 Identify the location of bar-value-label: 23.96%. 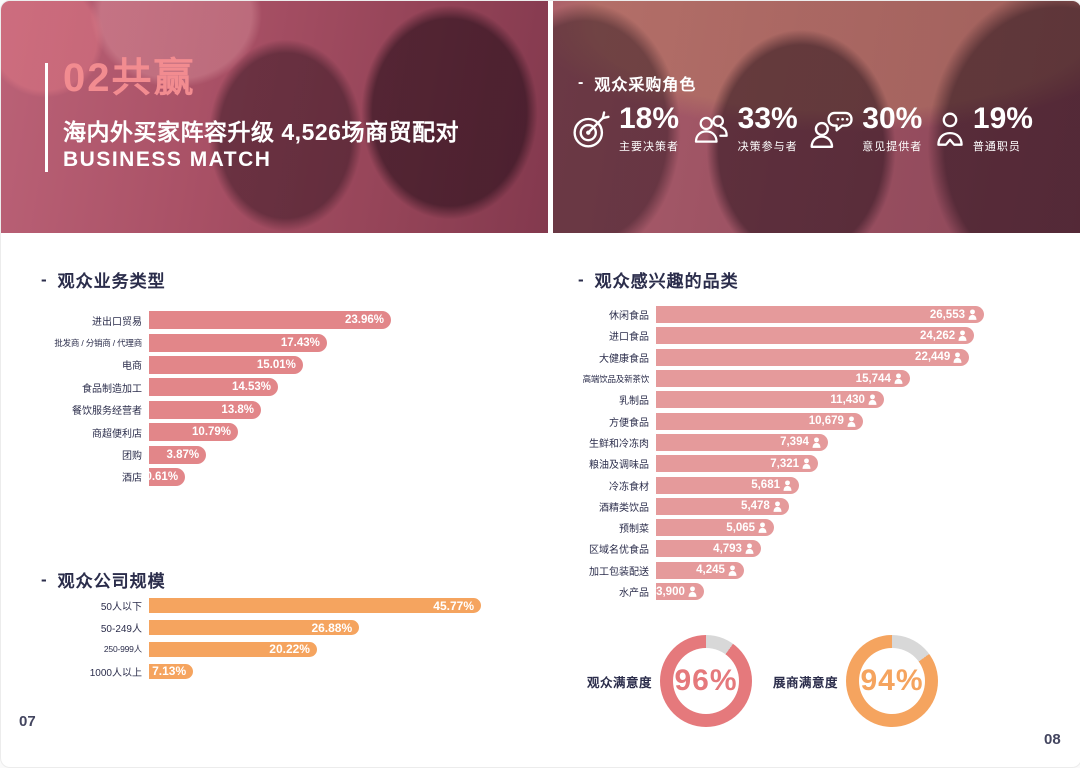
(364, 320).